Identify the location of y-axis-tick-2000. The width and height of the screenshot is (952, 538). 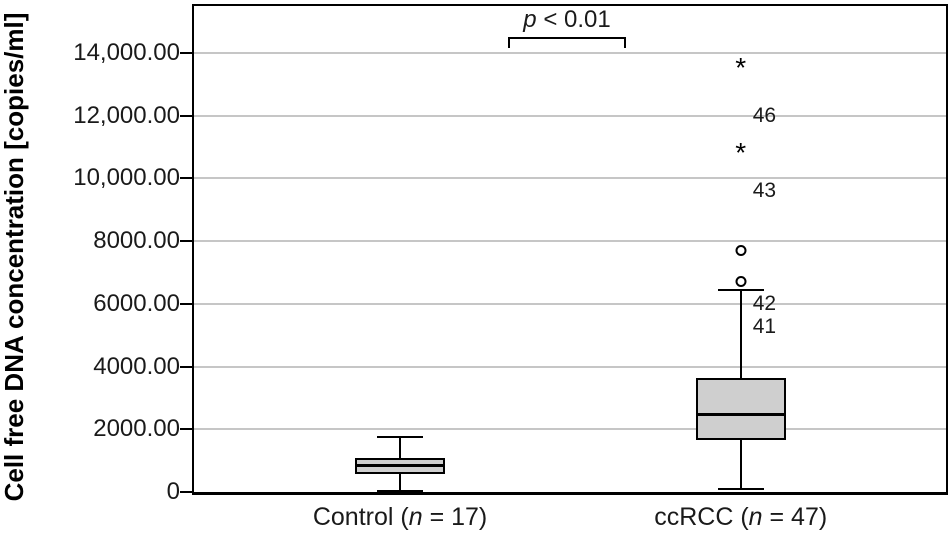
(186, 429).